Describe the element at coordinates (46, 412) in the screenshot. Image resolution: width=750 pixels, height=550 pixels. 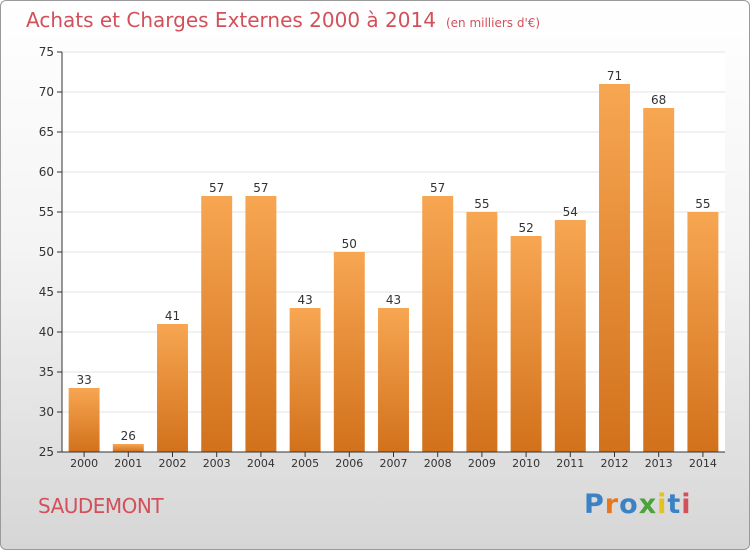
I see `y-tick-label: 30` at that location.